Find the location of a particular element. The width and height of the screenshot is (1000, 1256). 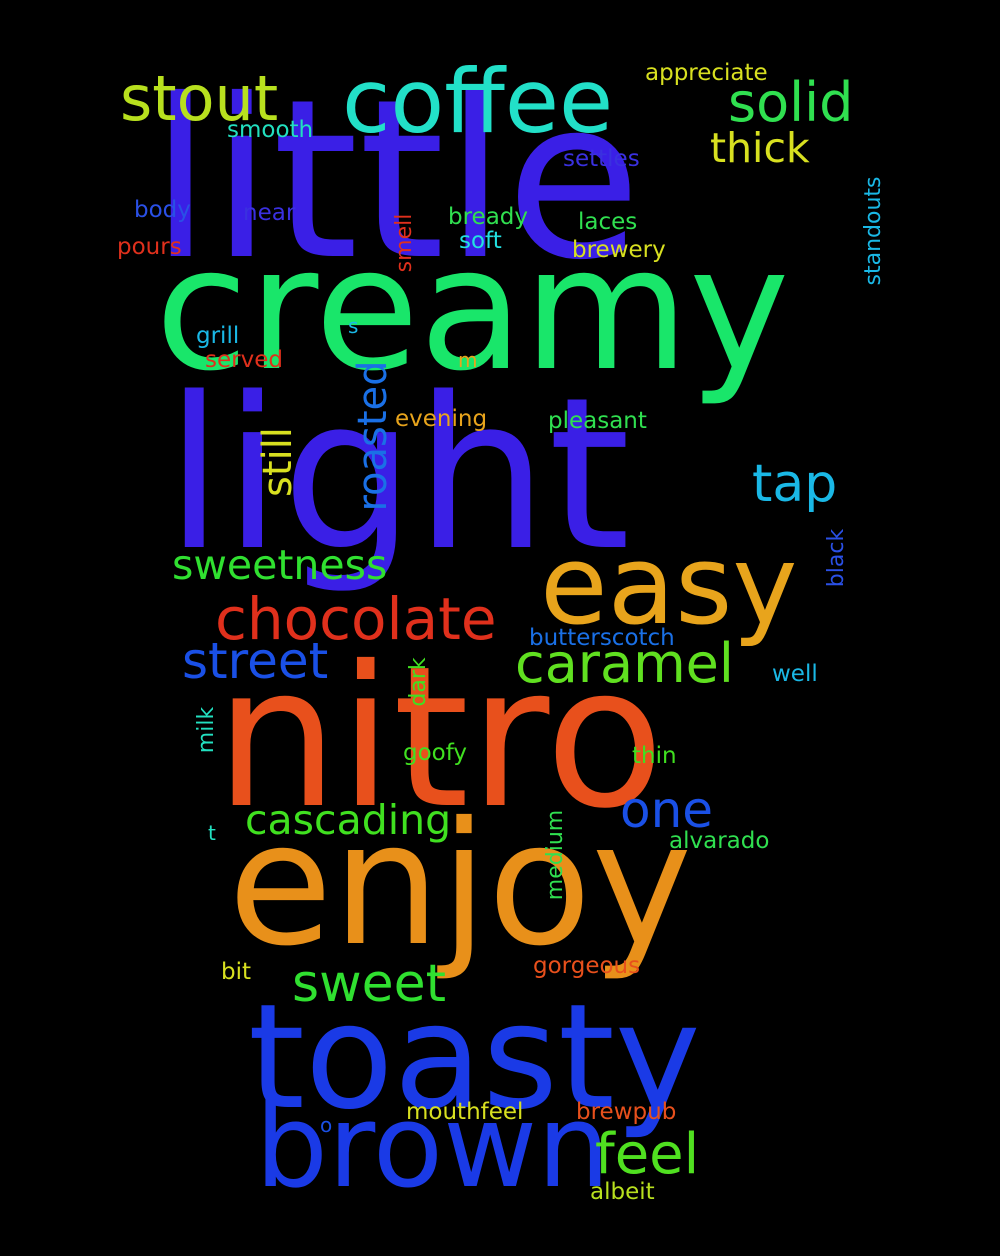

word-still: still is located at coordinates (278, 462).